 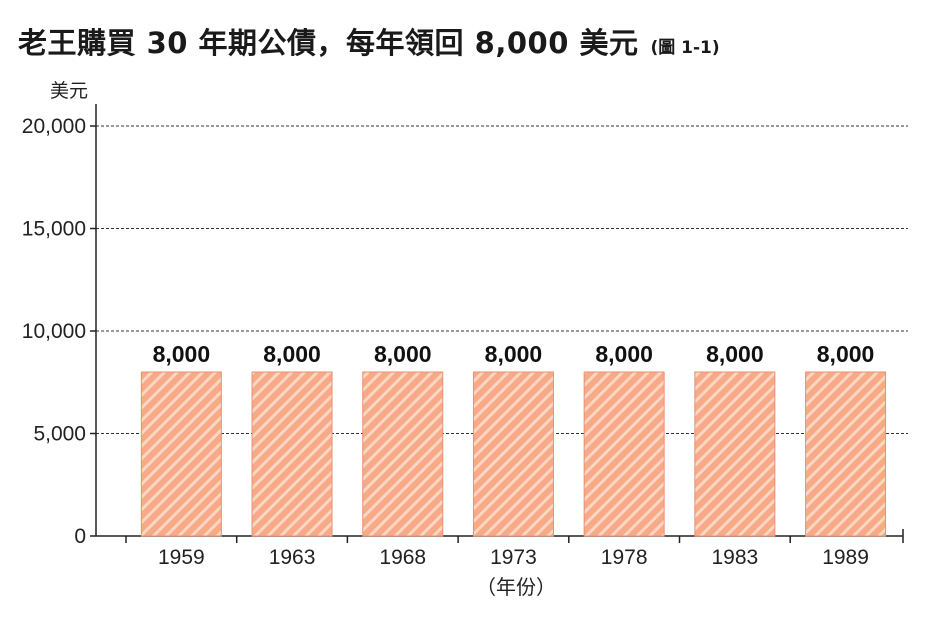 What do you see at coordinates (734, 557) in the screenshot?
I see `x-tick-label: 1983` at bounding box center [734, 557].